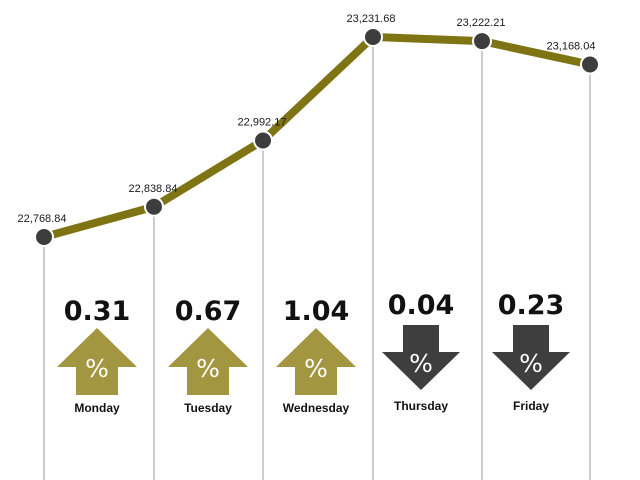  I want to click on point-value-label: 23,222.21, so click(481, 23).